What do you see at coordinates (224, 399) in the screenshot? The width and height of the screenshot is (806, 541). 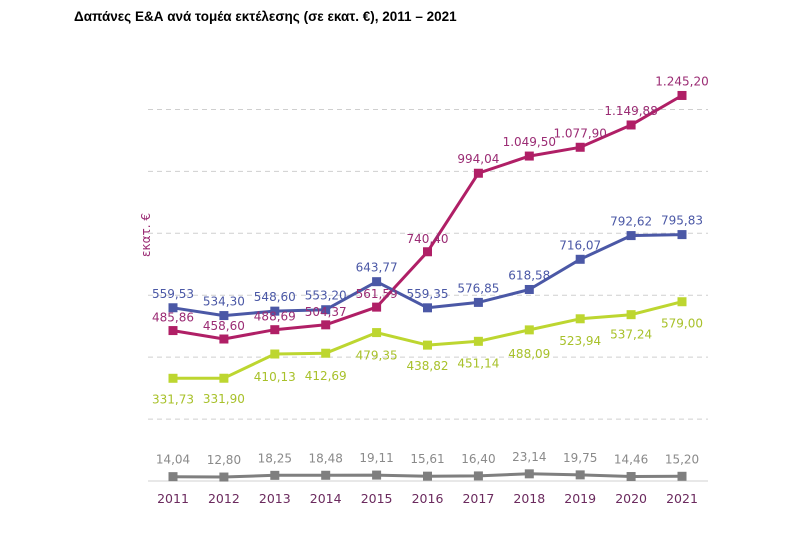 I see `data-label: 331,90` at bounding box center [224, 399].